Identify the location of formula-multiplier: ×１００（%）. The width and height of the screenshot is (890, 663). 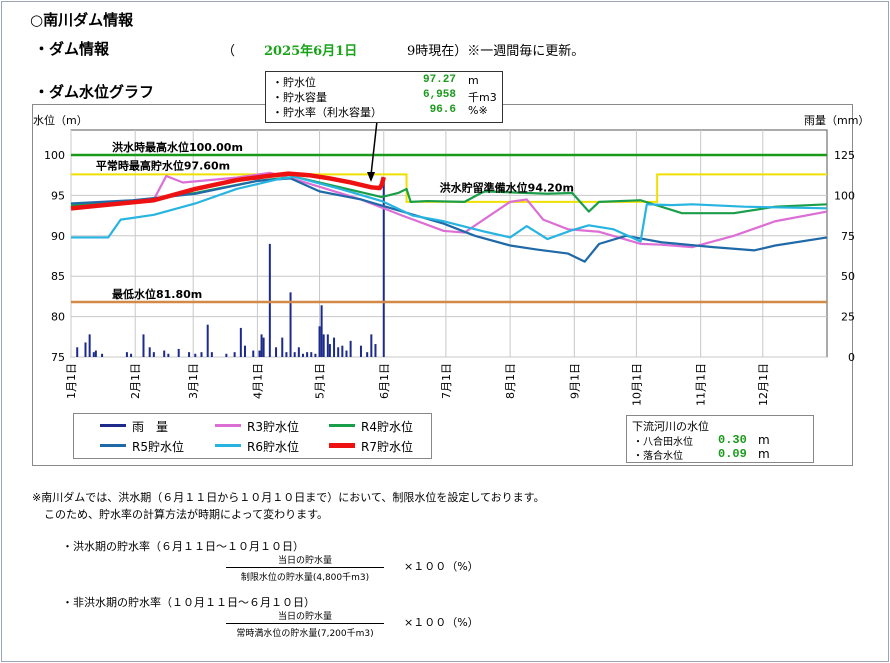
(441, 566).